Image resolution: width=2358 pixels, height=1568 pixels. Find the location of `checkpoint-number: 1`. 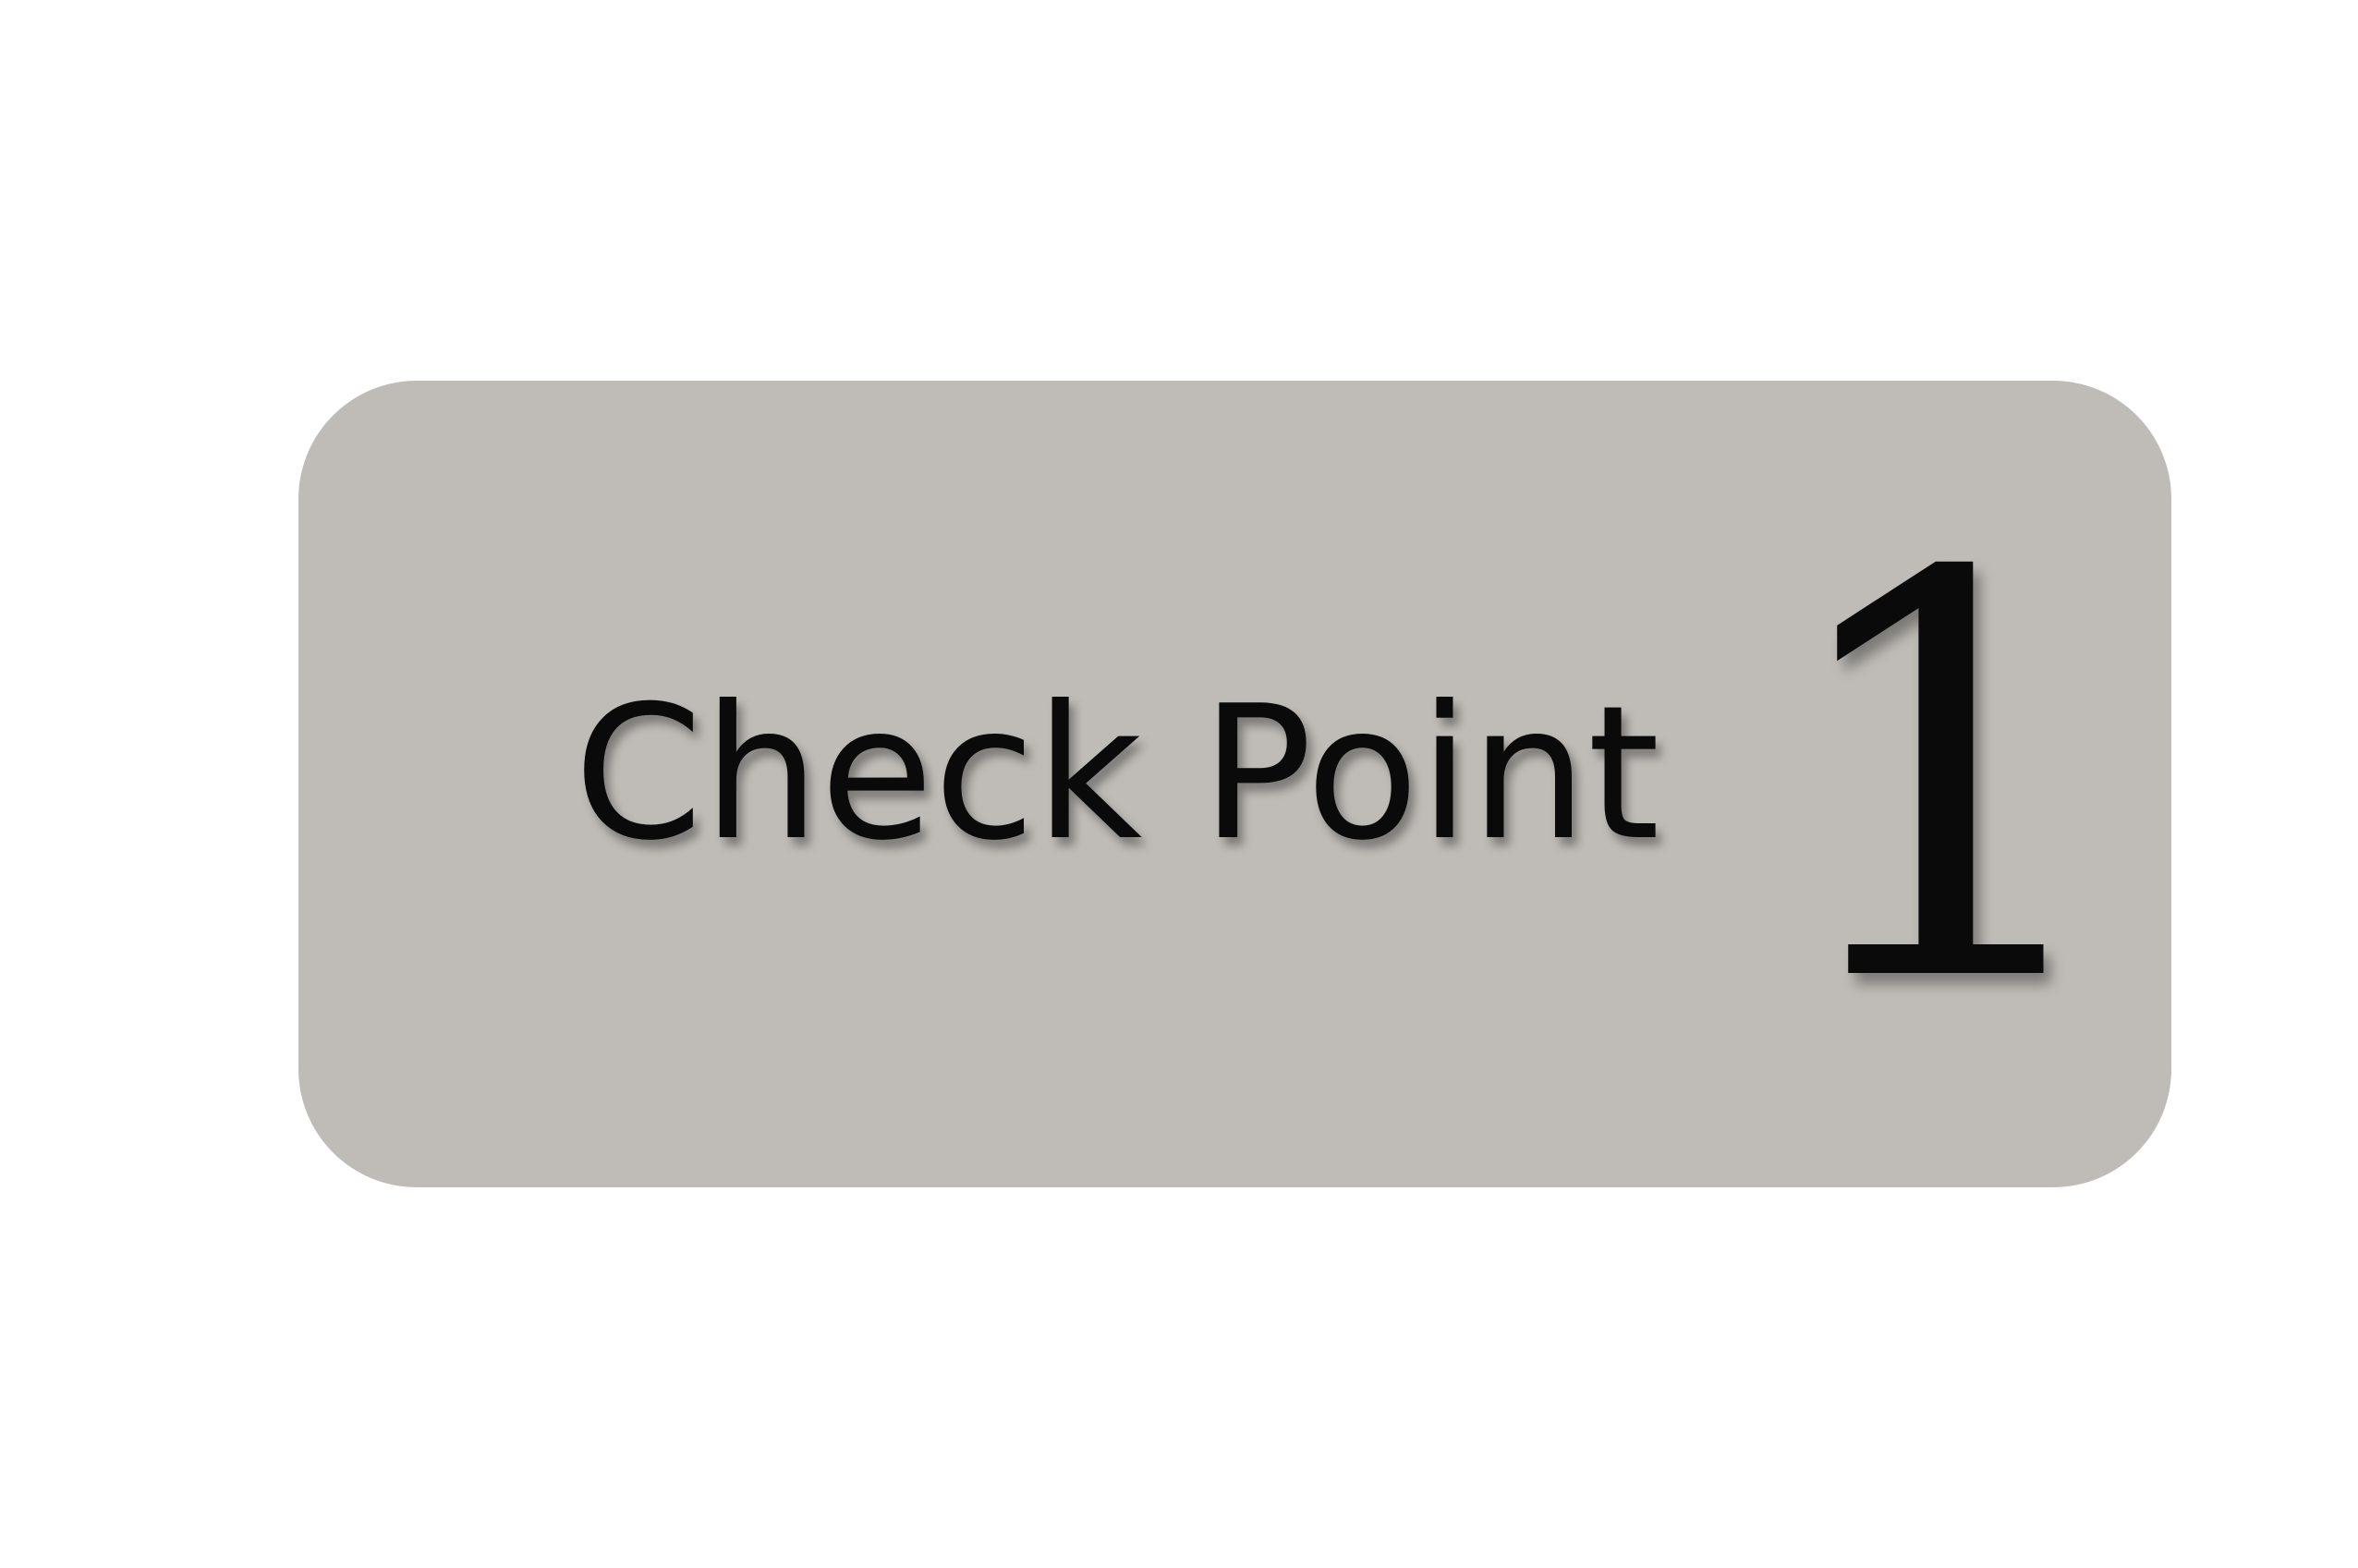

checkpoint-number: 1 is located at coordinates (1945, 781).